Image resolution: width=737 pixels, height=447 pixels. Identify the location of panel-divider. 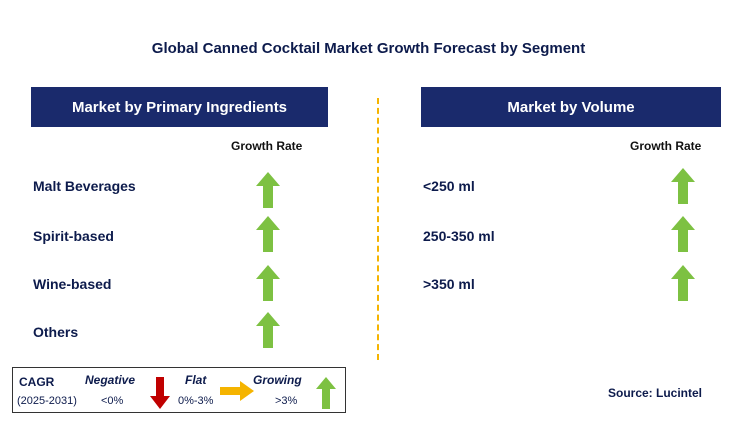
(378, 229).